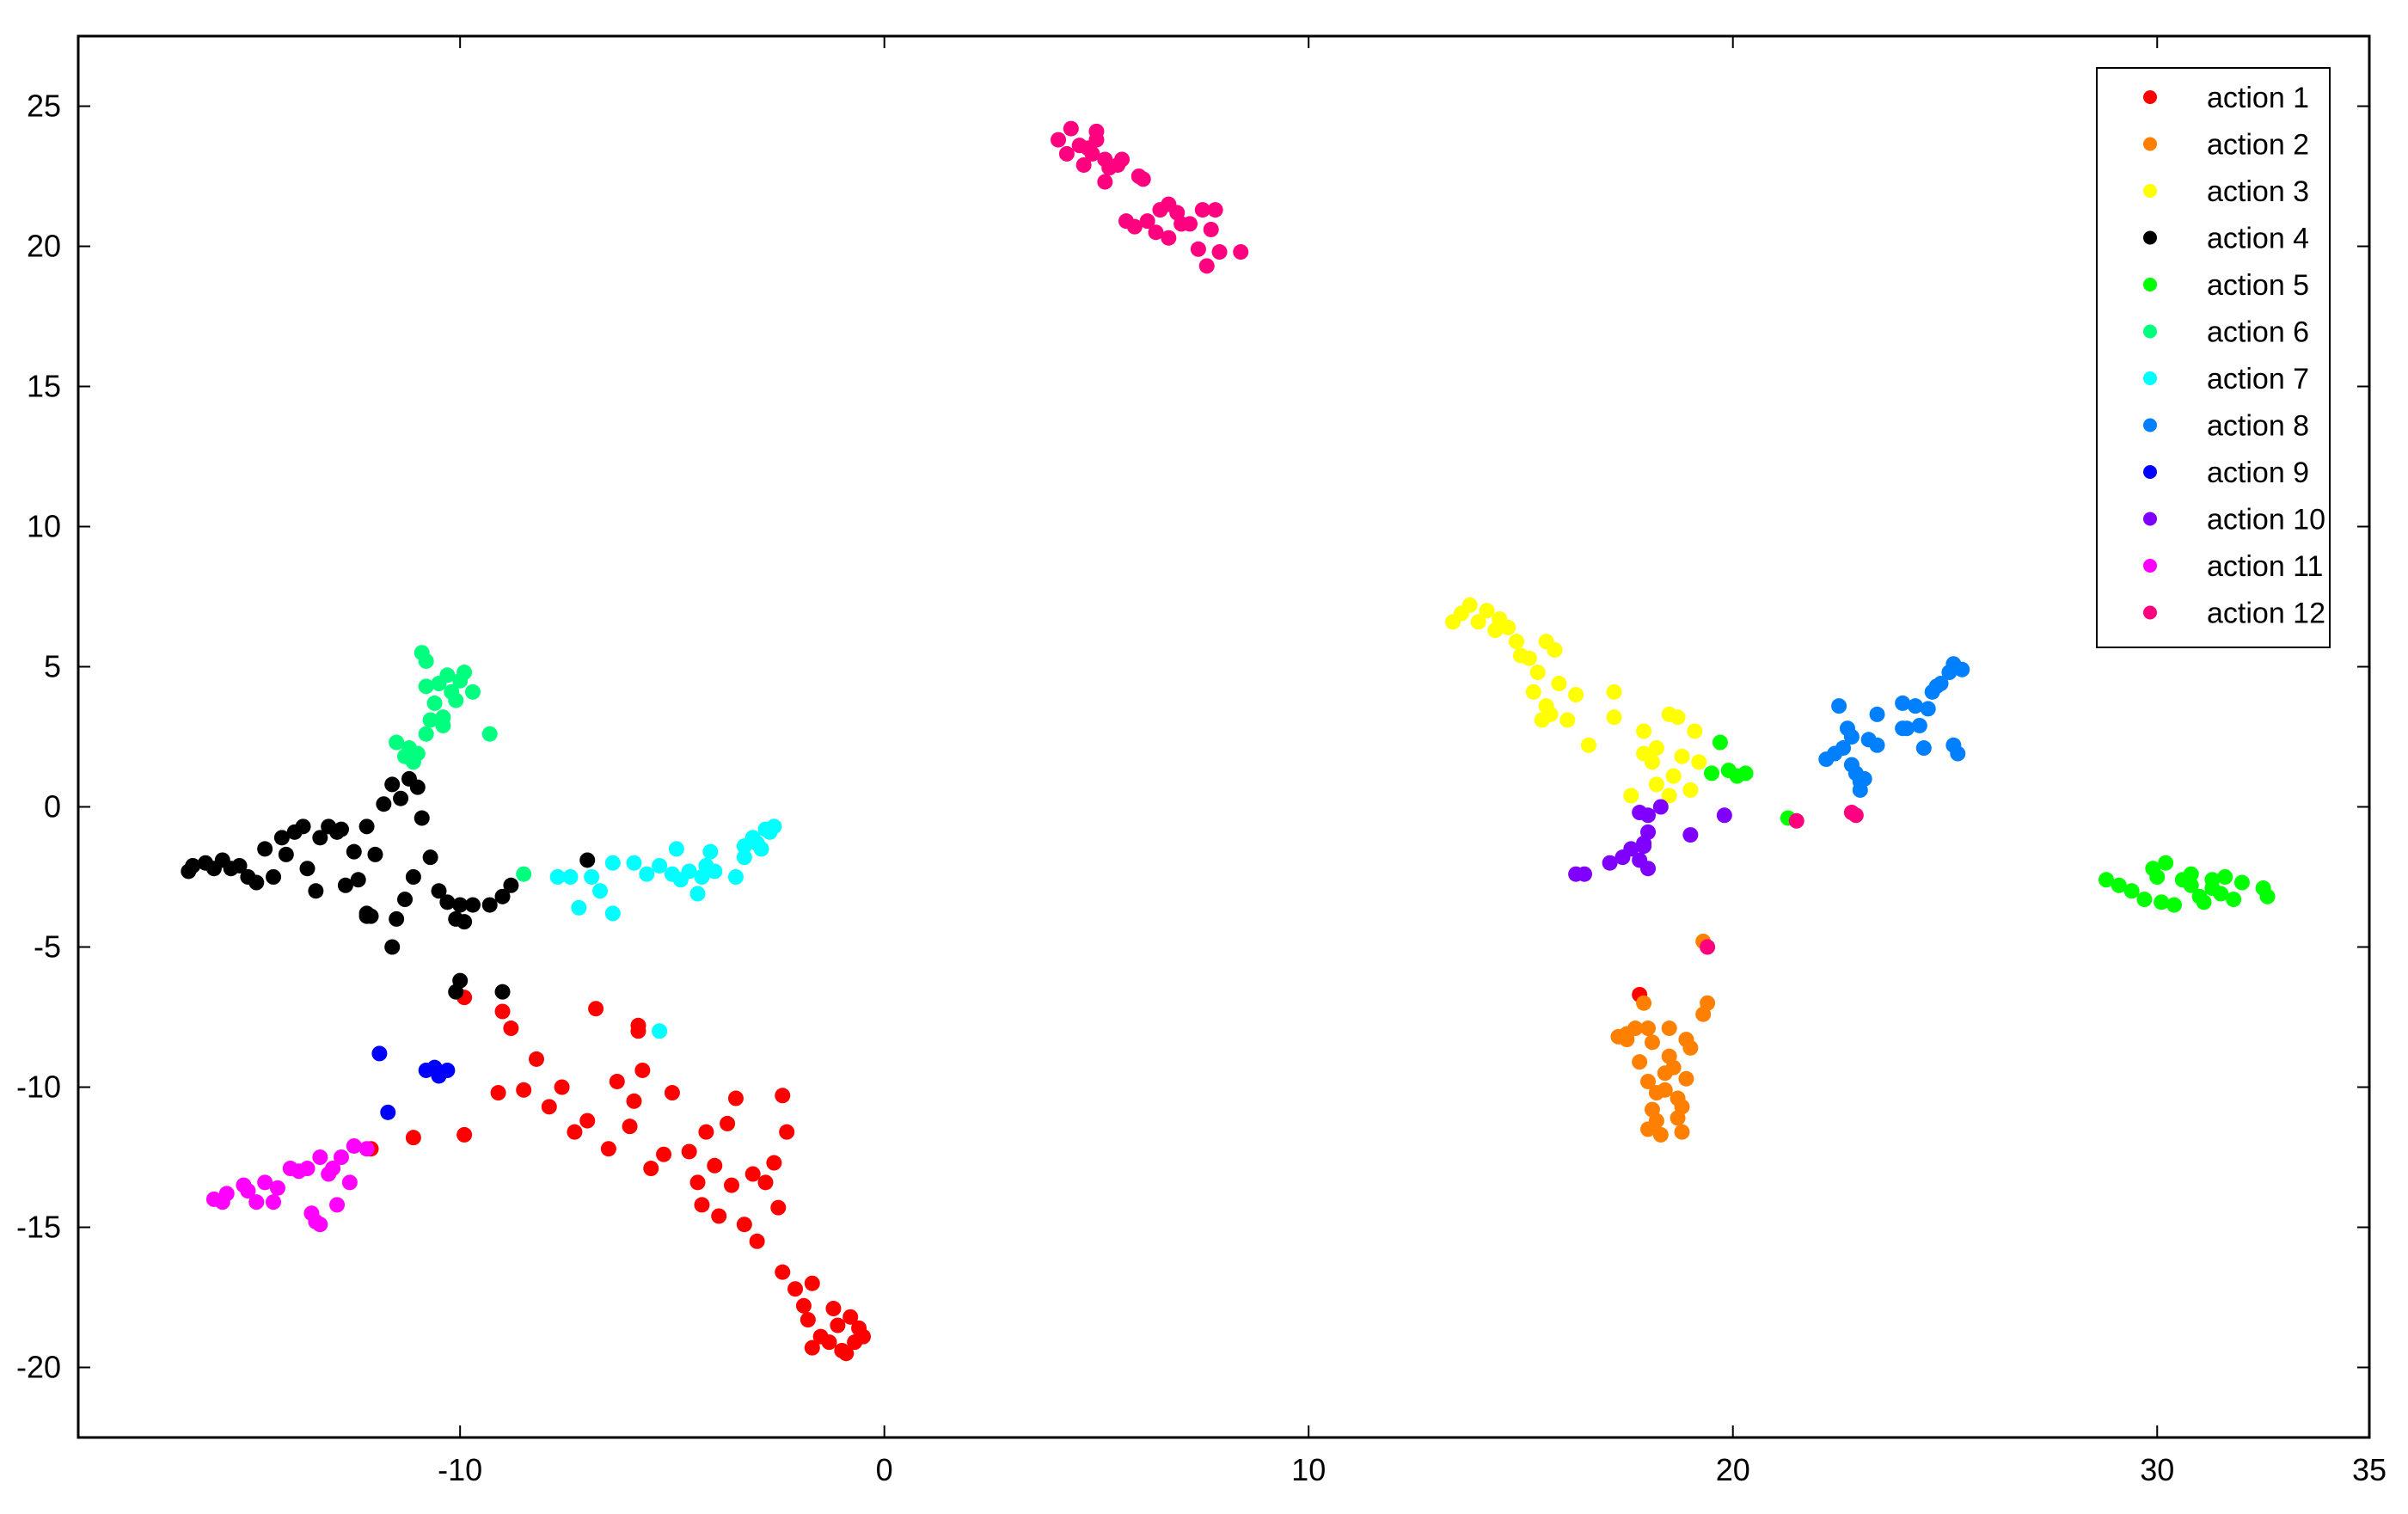 This screenshot has height=1514, width=2408. What do you see at coordinates (2213, 358) in the screenshot?
I see `legend-box` at bounding box center [2213, 358].